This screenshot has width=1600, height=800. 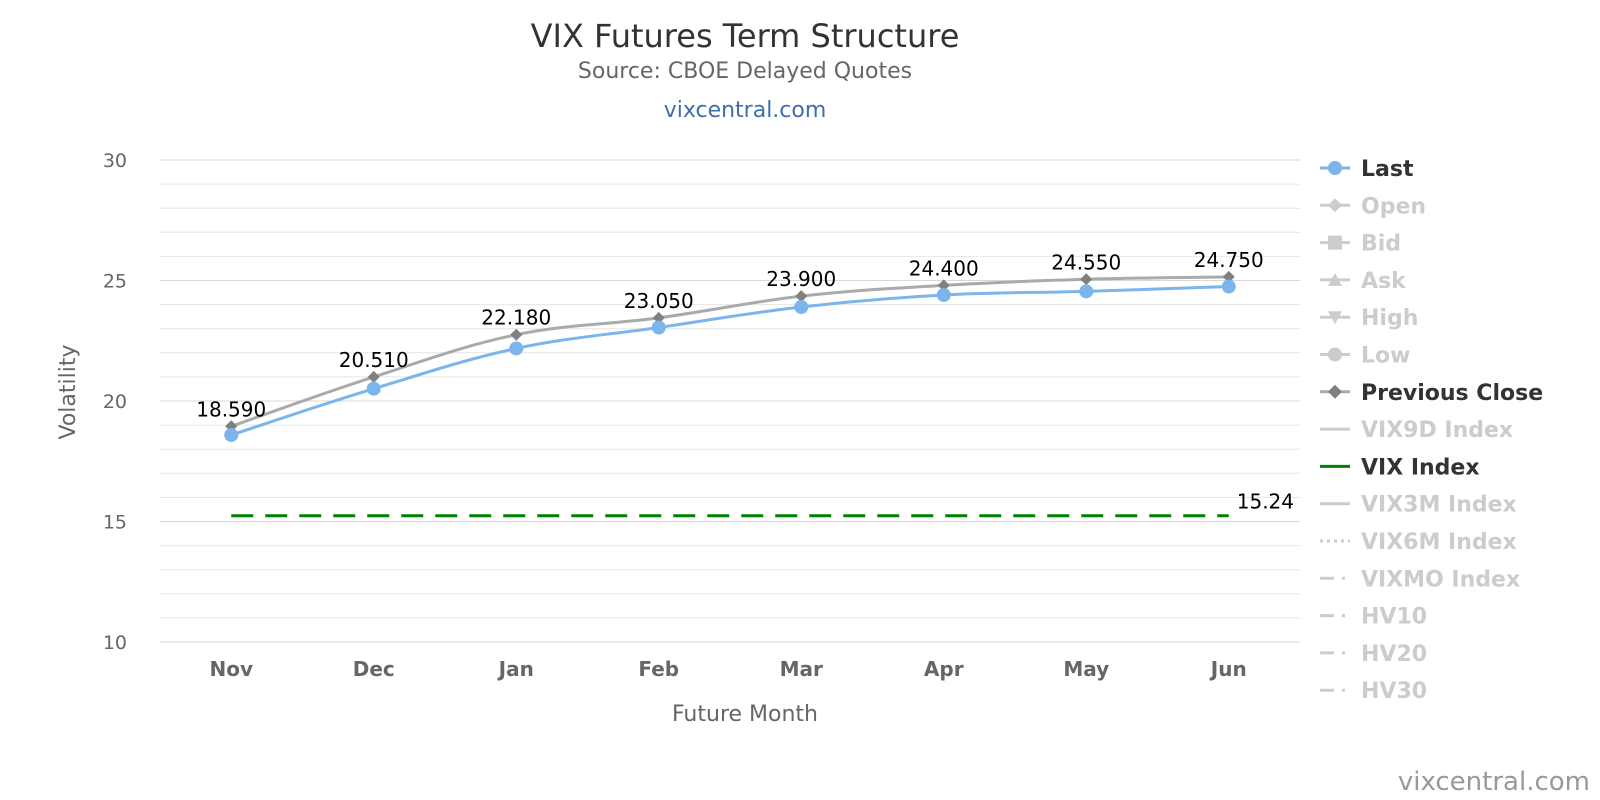 I want to click on x-tick-label: Feb, so click(x=658, y=669).